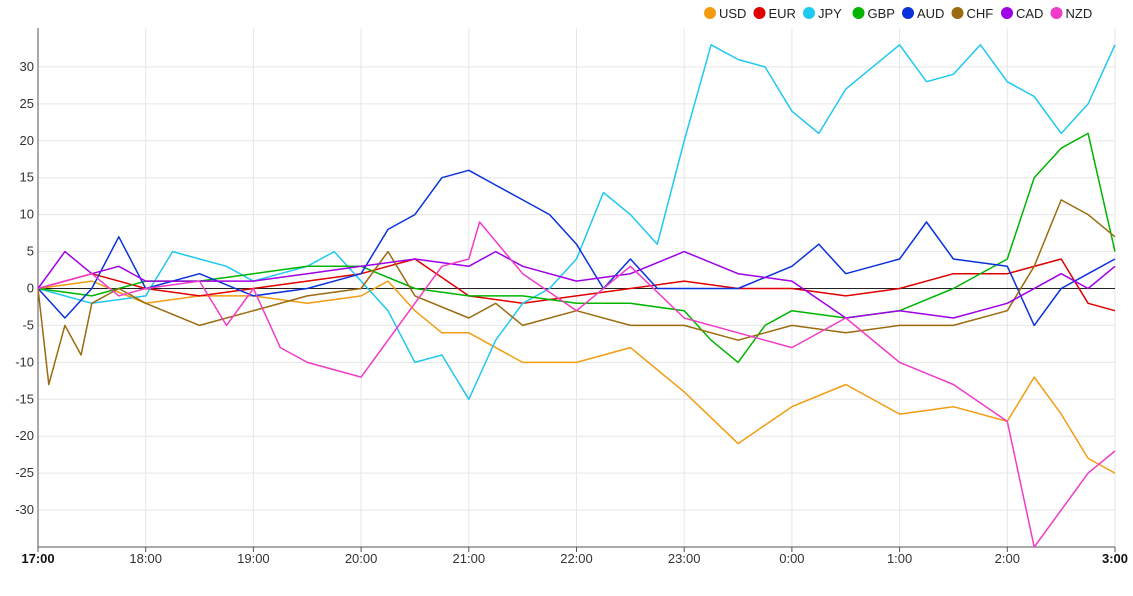 This screenshot has height=596, width=1133. I want to click on x-tick-label: 0:00, so click(791, 558).